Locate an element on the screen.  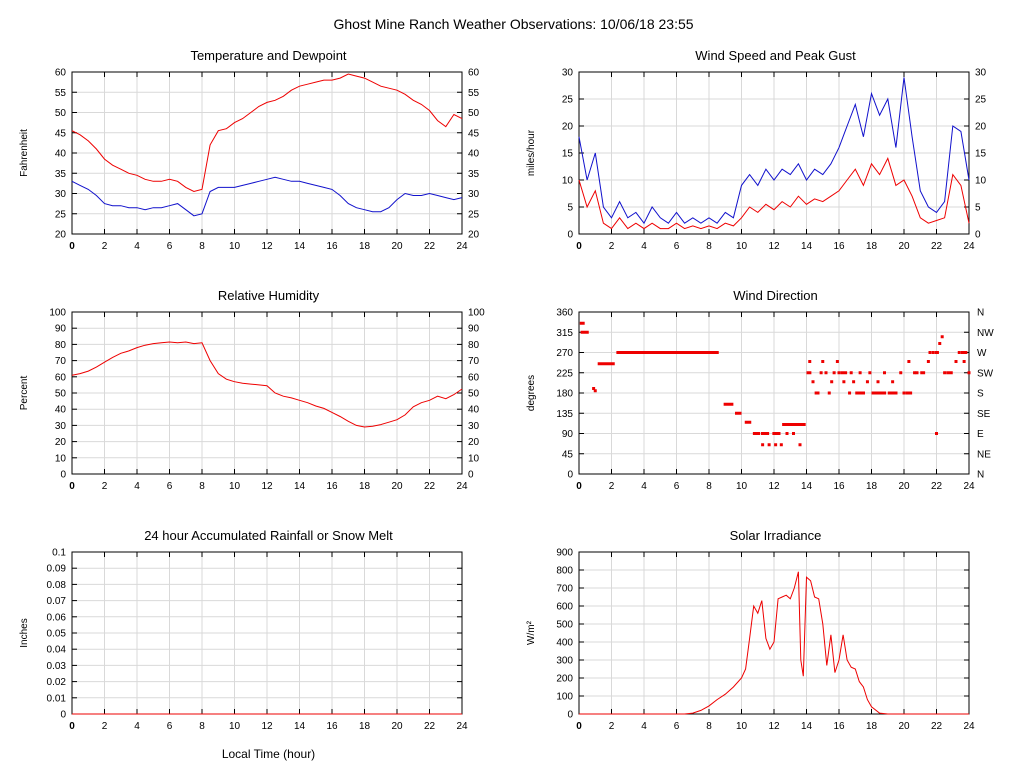
chart-title-wind-speed: Wind Speed and Peak Gust is located at coordinates (775, 55).